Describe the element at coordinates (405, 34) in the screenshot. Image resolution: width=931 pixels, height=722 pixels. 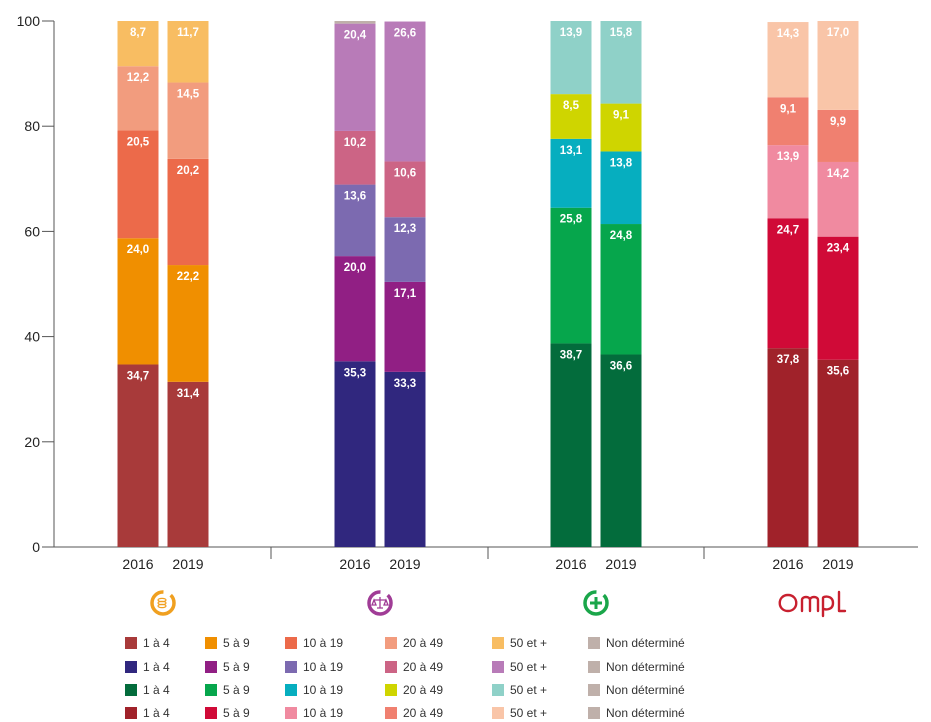
I see `bar-value-label: 26,6` at that location.